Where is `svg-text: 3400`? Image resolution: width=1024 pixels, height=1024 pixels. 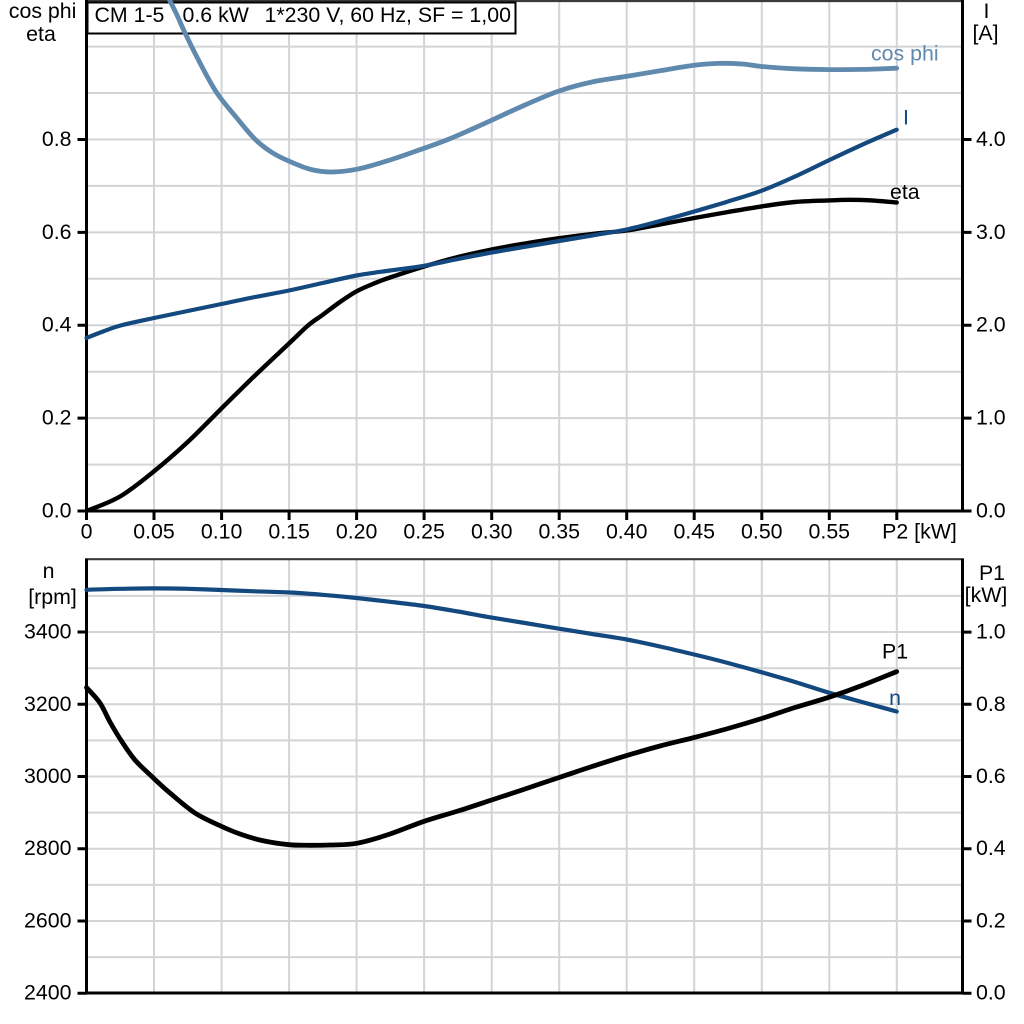 svg-text: 3400 is located at coordinates (48, 632).